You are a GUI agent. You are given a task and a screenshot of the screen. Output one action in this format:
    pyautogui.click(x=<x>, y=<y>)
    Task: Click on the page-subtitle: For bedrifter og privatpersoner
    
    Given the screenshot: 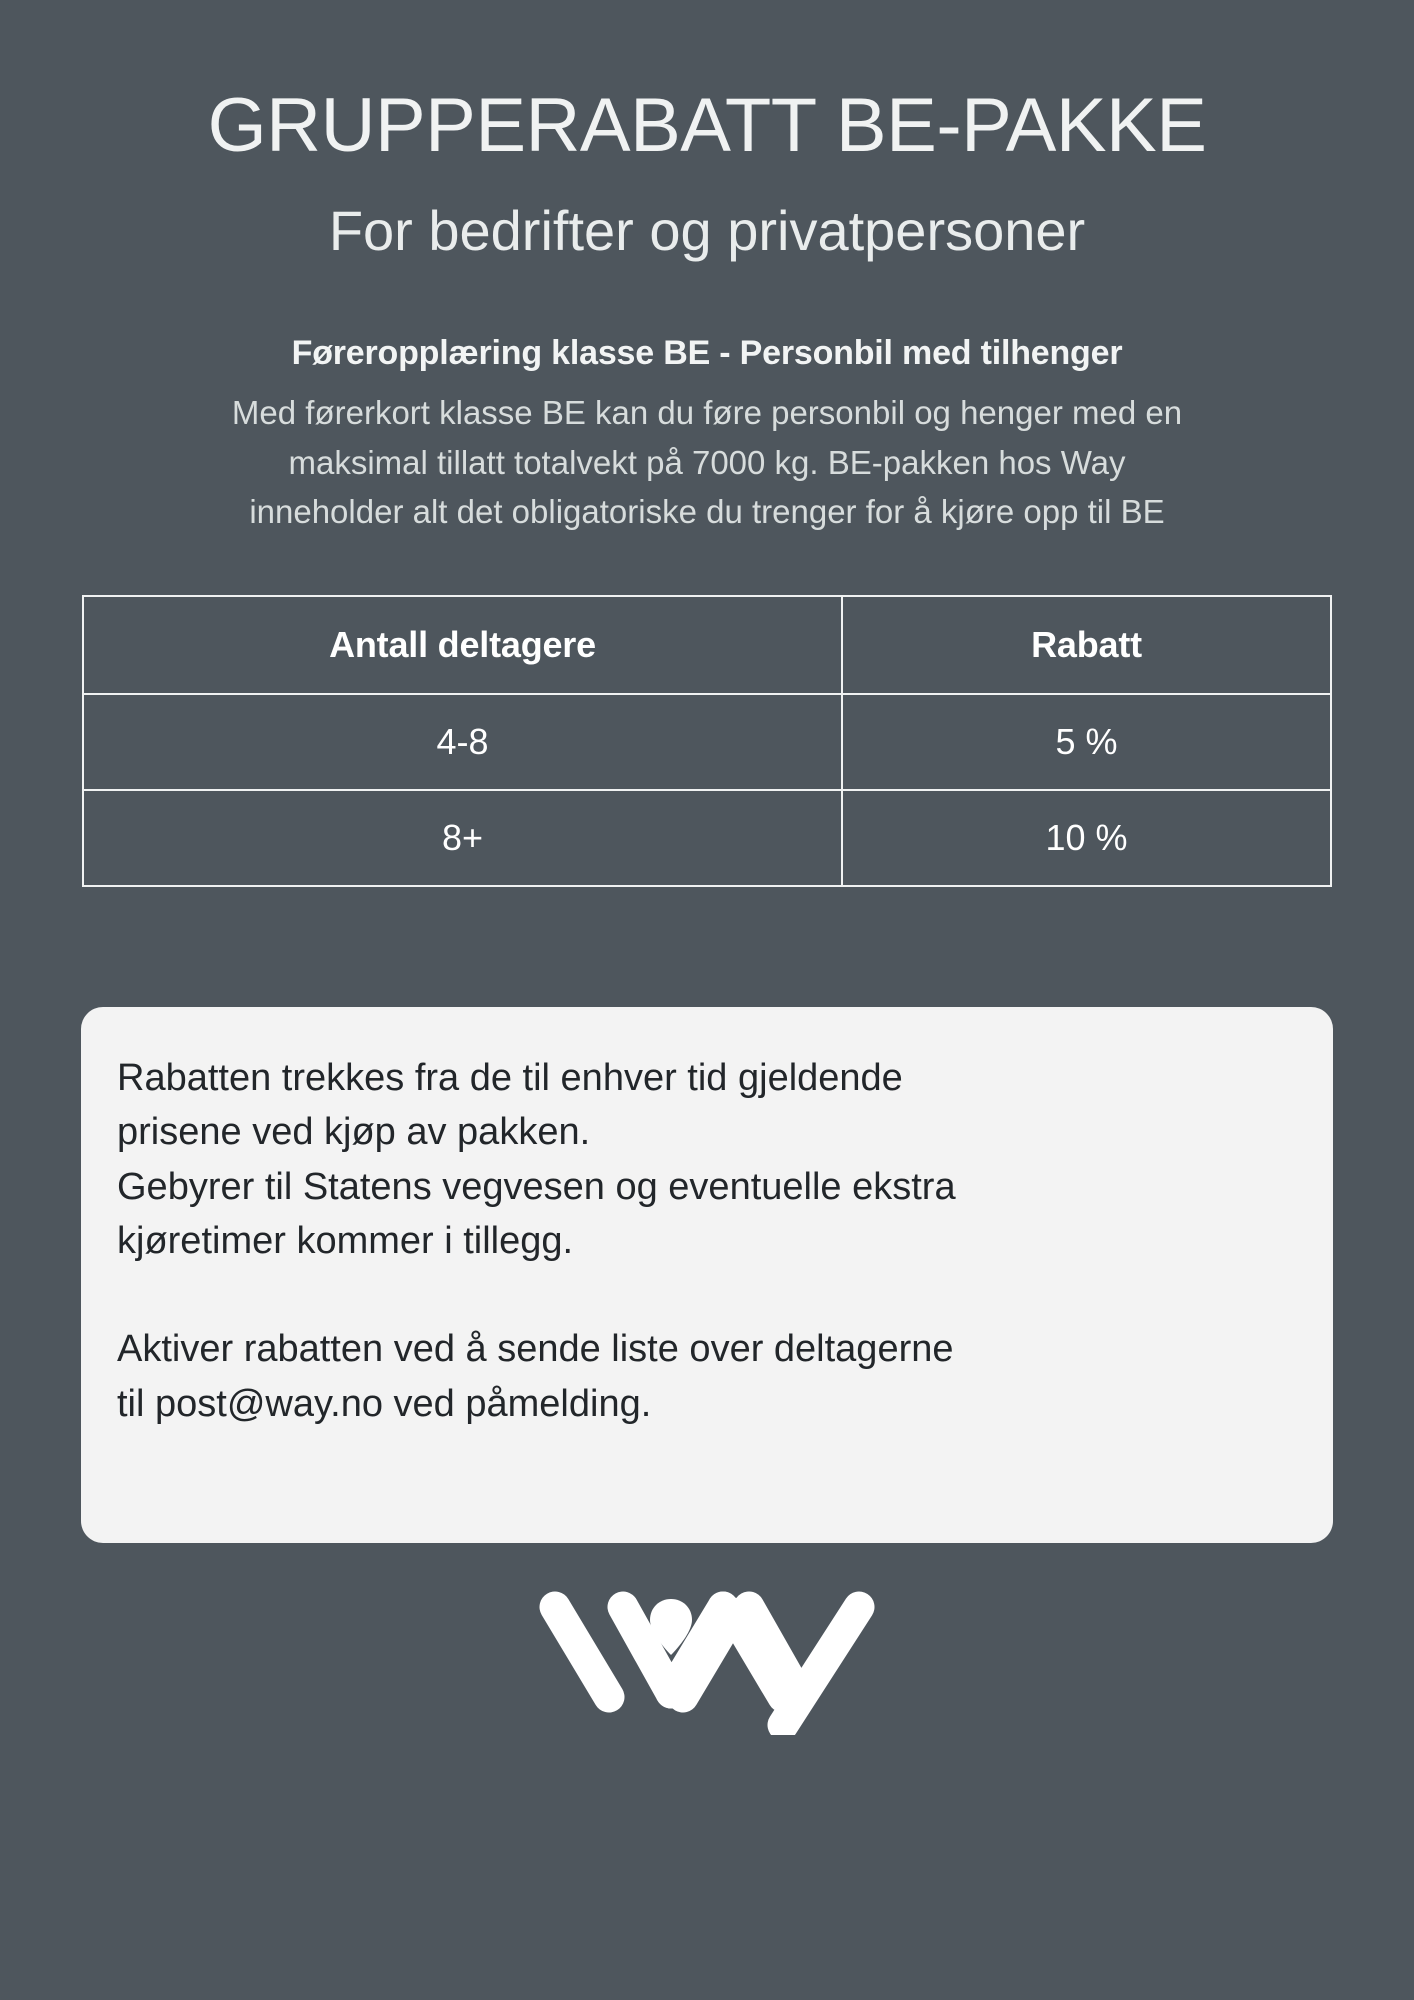 What is the action you would take?
    pyautogui.click(x=707, y=230)
    